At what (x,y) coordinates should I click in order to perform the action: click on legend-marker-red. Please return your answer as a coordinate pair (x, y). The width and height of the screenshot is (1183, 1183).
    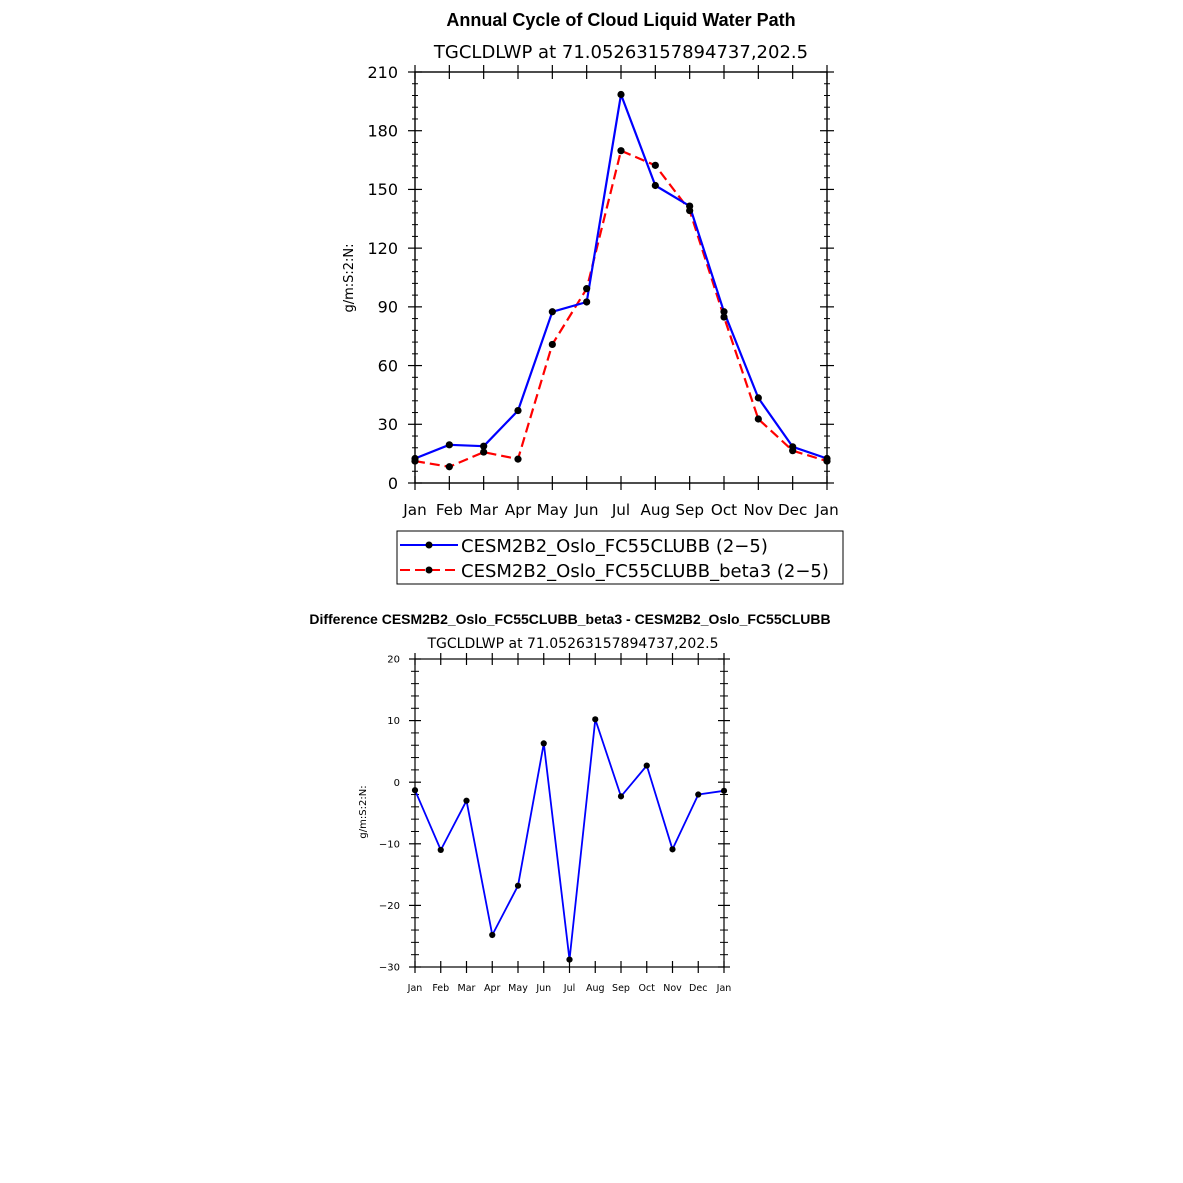
    Looking at the image, I should click on (429, 570).